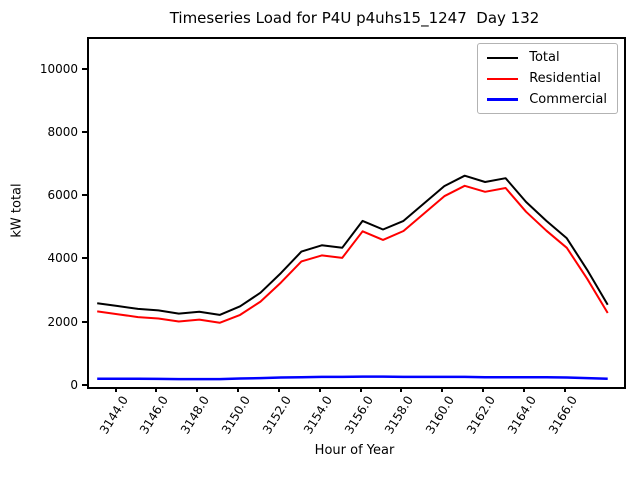 The width and height of the screenshot is (640, 480). I want to click on legend-label: Residential, so click(565, 78).